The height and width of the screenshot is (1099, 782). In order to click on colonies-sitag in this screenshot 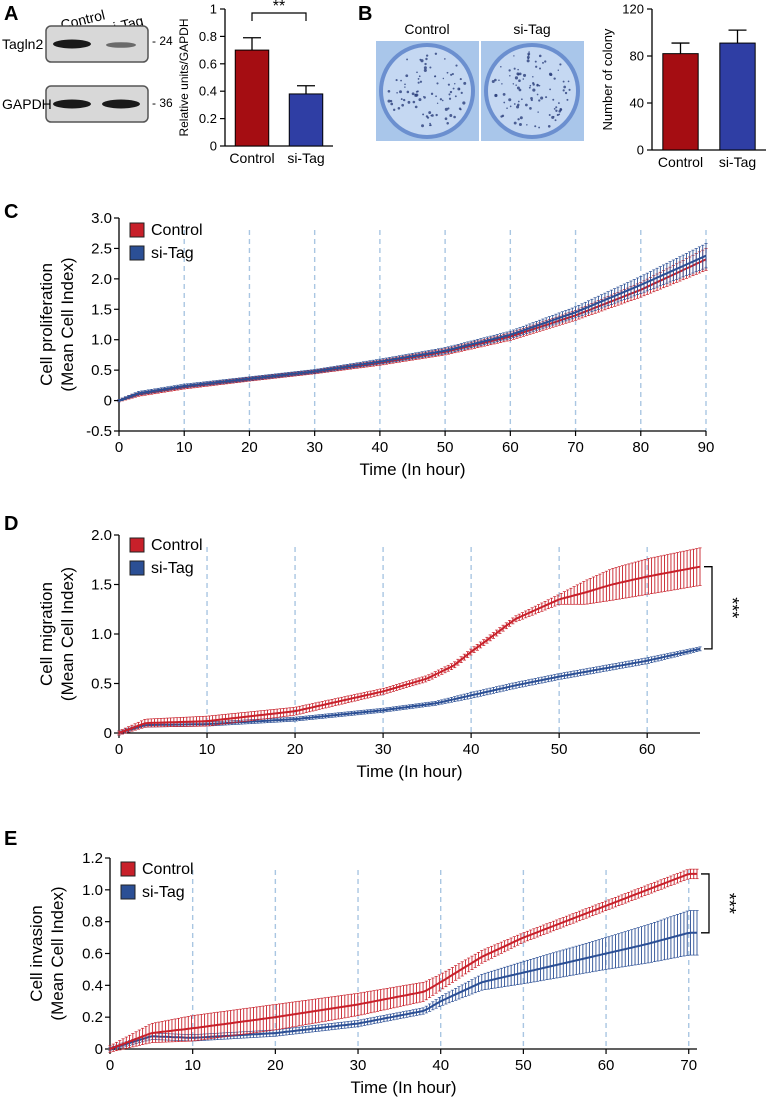, I will do `click(531, 90)`.